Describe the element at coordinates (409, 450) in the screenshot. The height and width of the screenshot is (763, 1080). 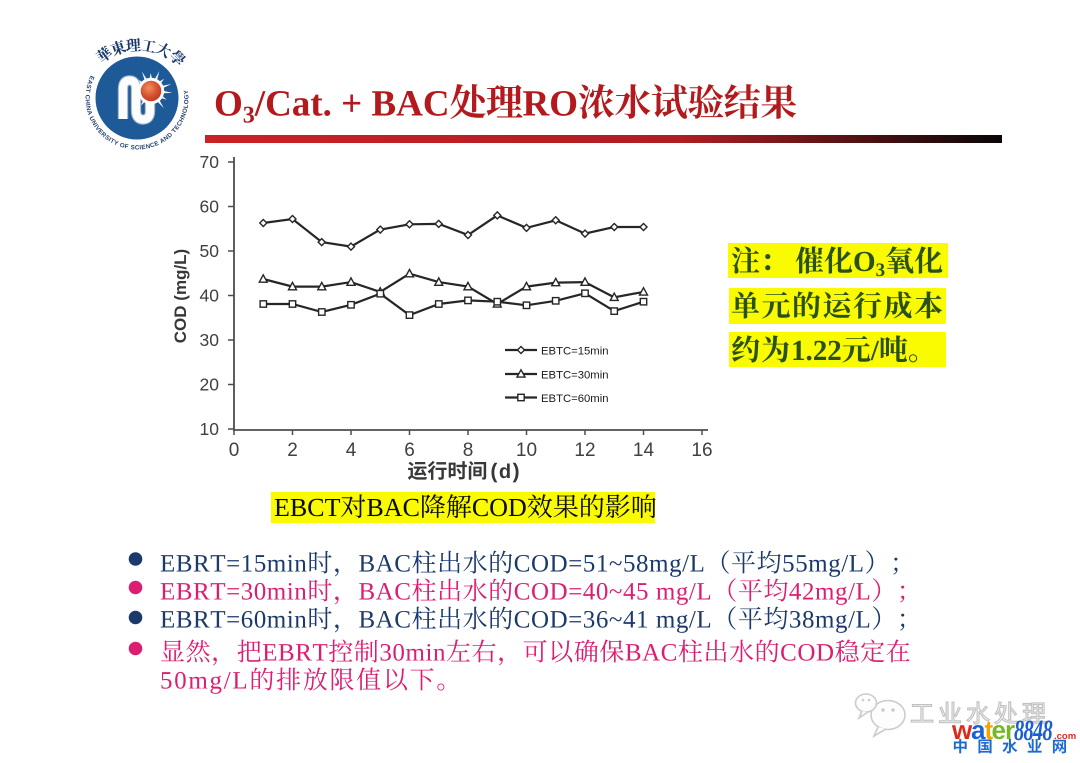
I see `svg-text: 6` at that location.